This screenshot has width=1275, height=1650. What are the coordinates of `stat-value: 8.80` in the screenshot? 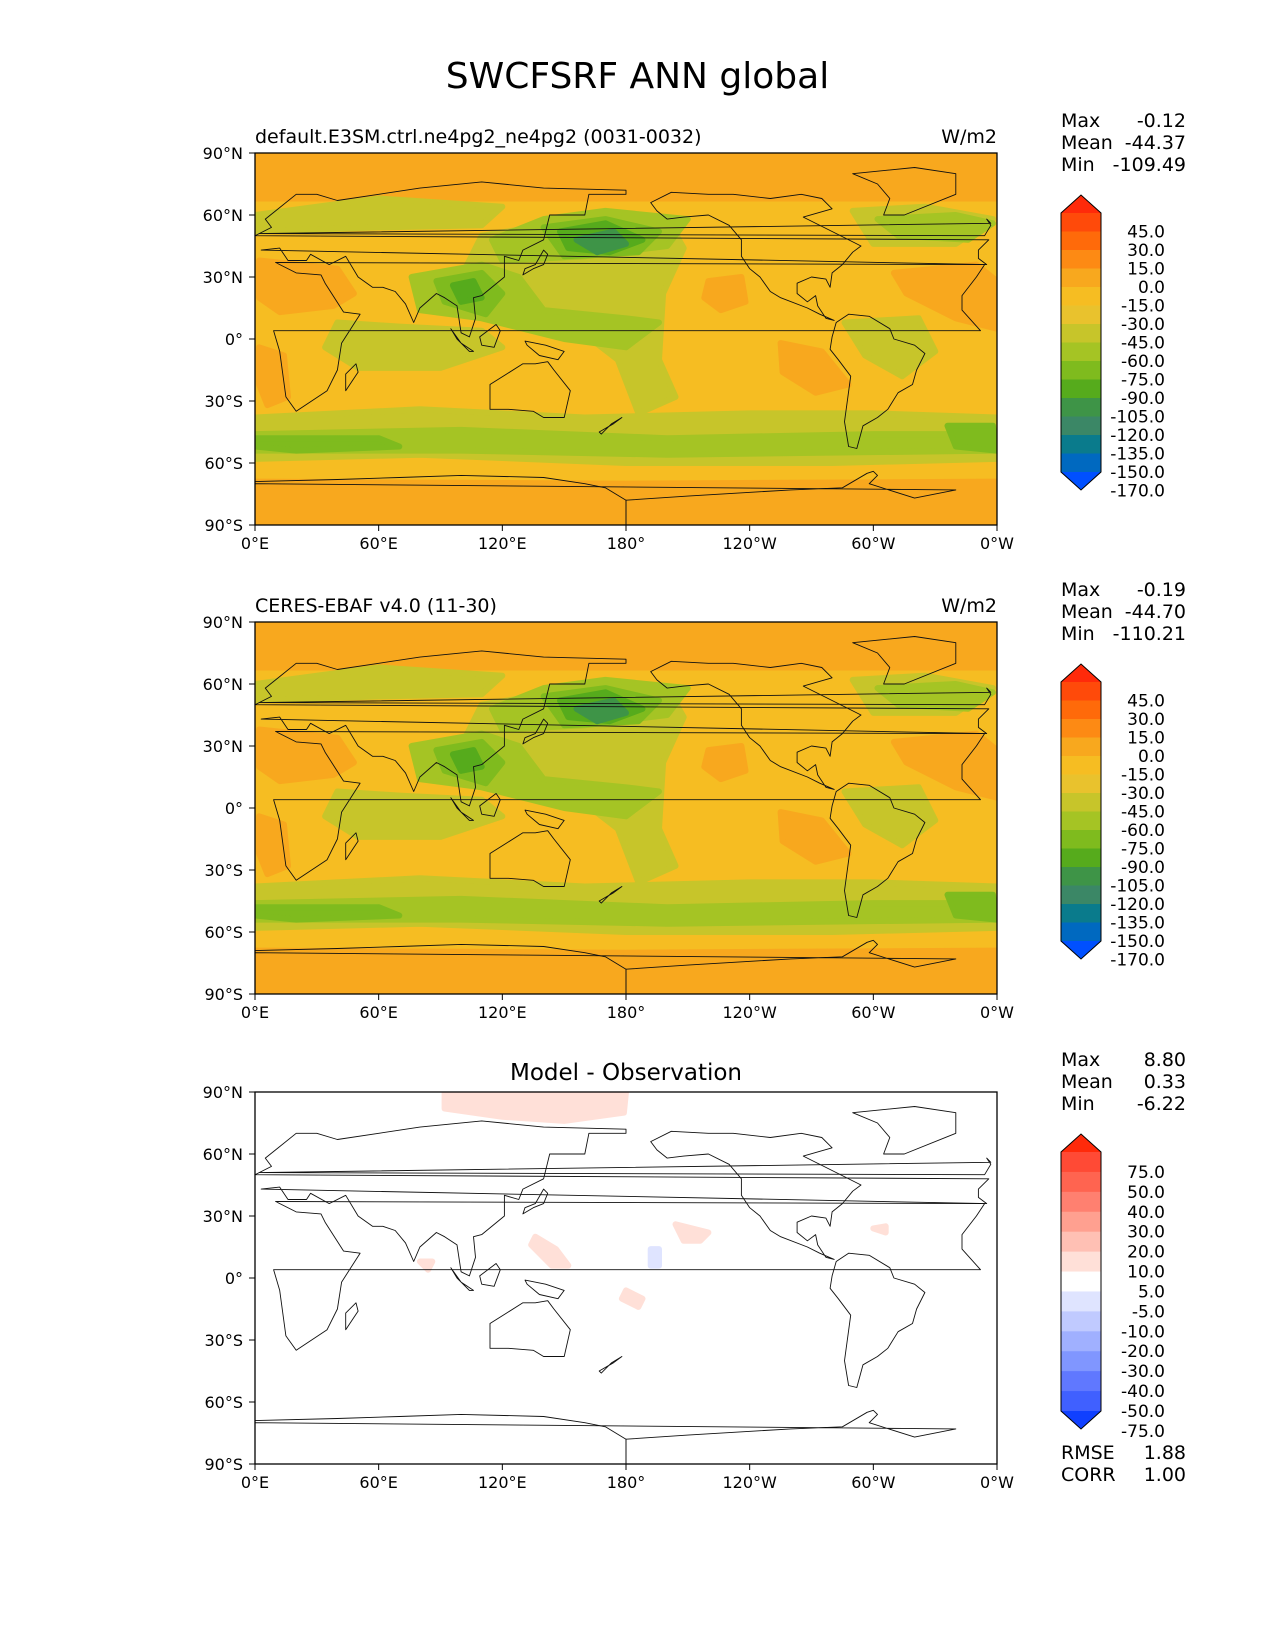 It's located at (1165, 1060).